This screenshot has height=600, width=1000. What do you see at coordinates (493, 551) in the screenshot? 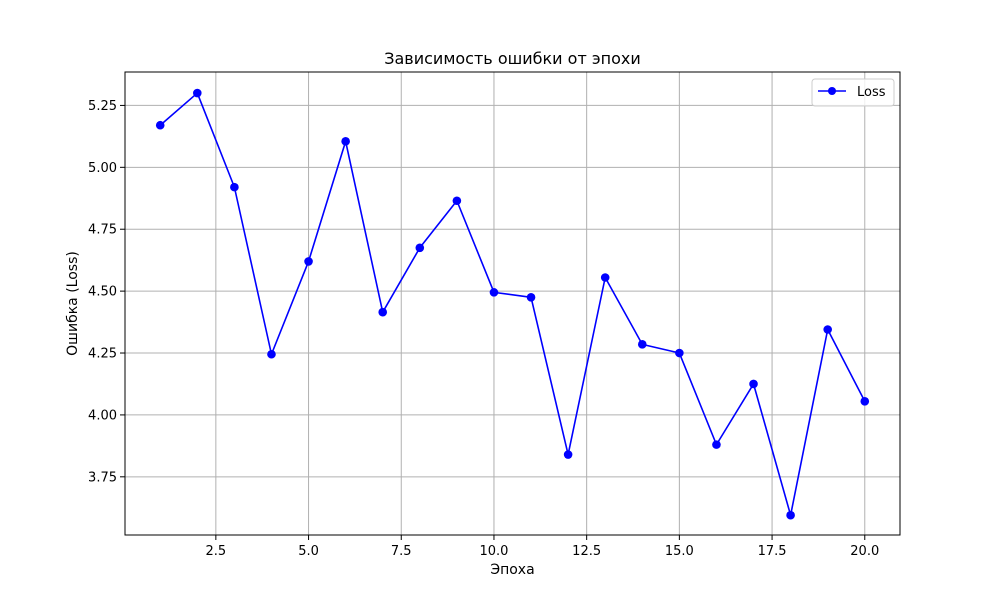
I see `x-tick-label: 10.0` at bounding box center [493, 551].